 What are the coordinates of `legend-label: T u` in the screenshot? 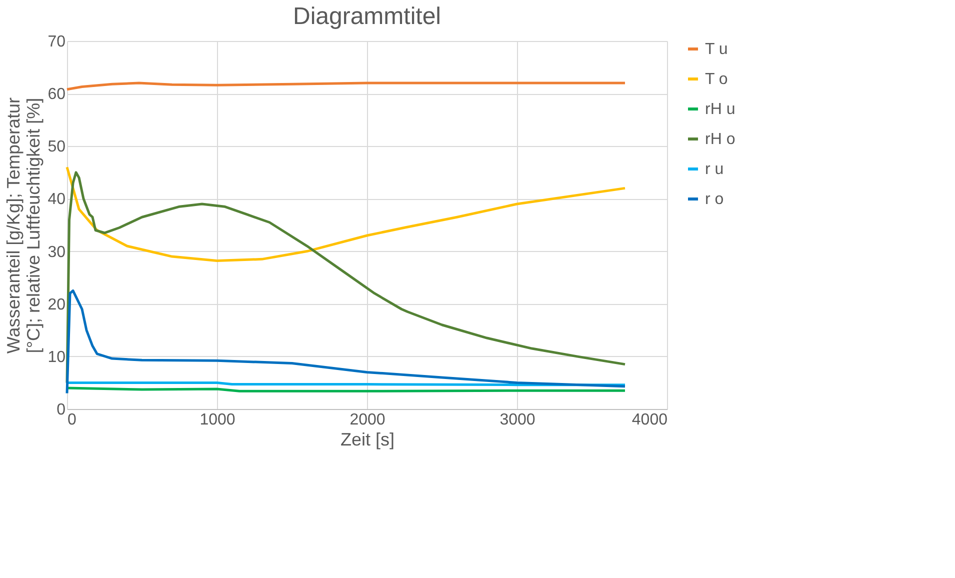 It's located at (716, 49).